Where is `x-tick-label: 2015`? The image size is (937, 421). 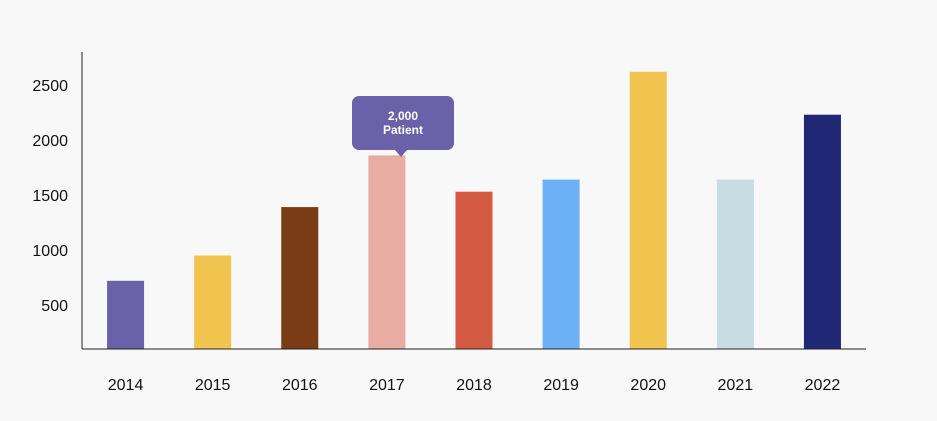 x-tick-label: 2015 is located at coordinates (213, 385).